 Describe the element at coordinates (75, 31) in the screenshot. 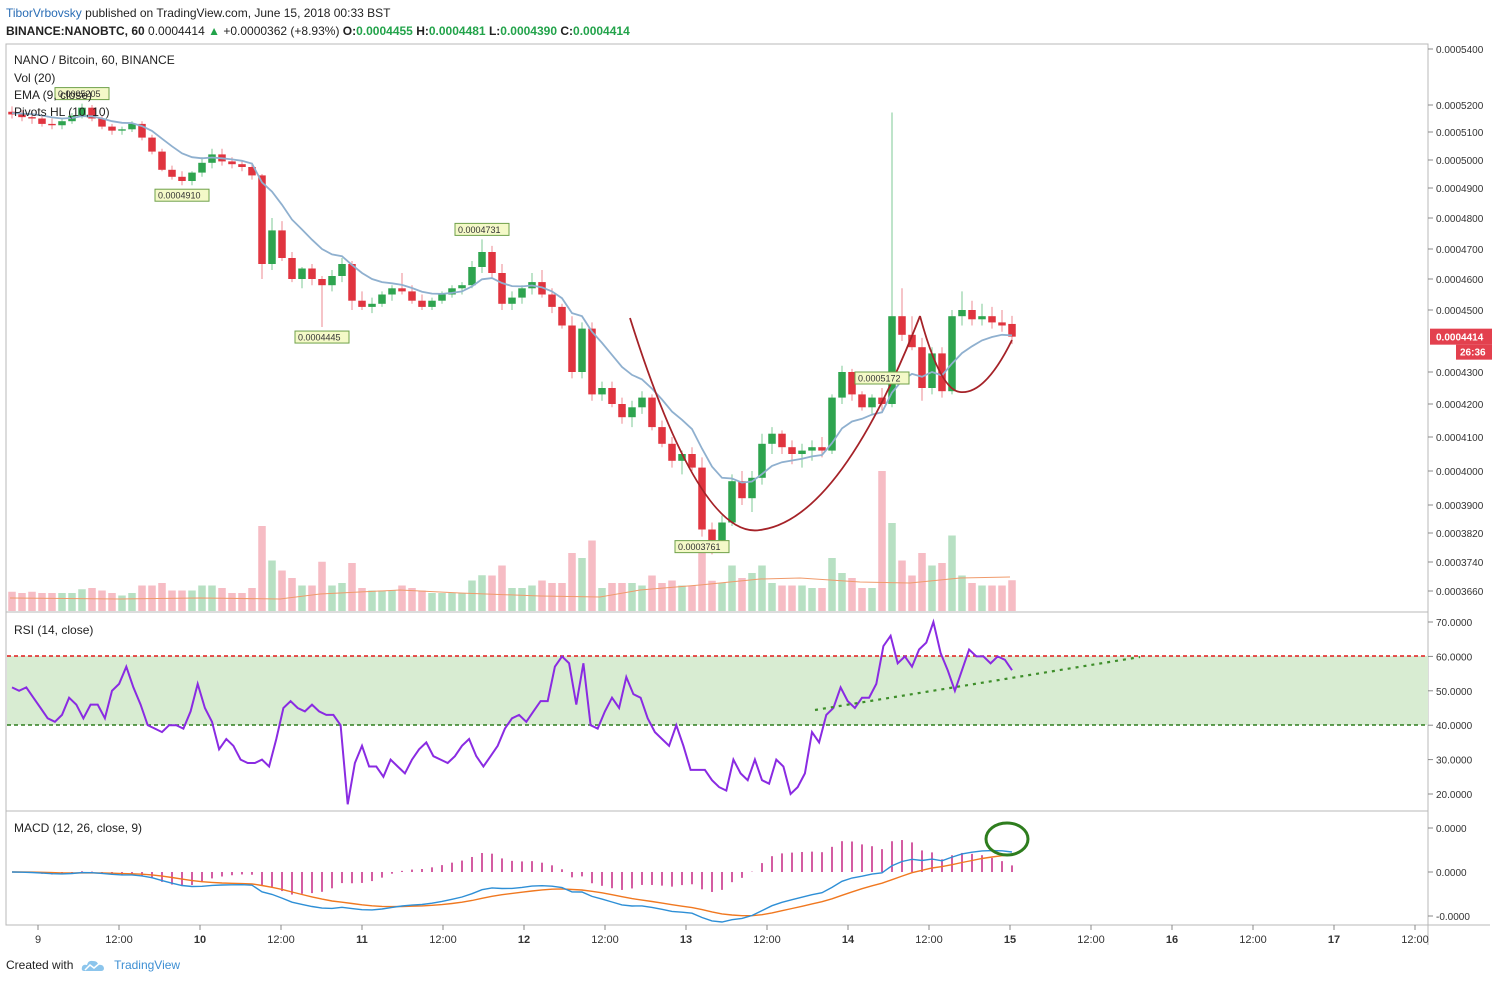

I see `symbol-label: BINANCE:NANOBTC, 60` at that location.